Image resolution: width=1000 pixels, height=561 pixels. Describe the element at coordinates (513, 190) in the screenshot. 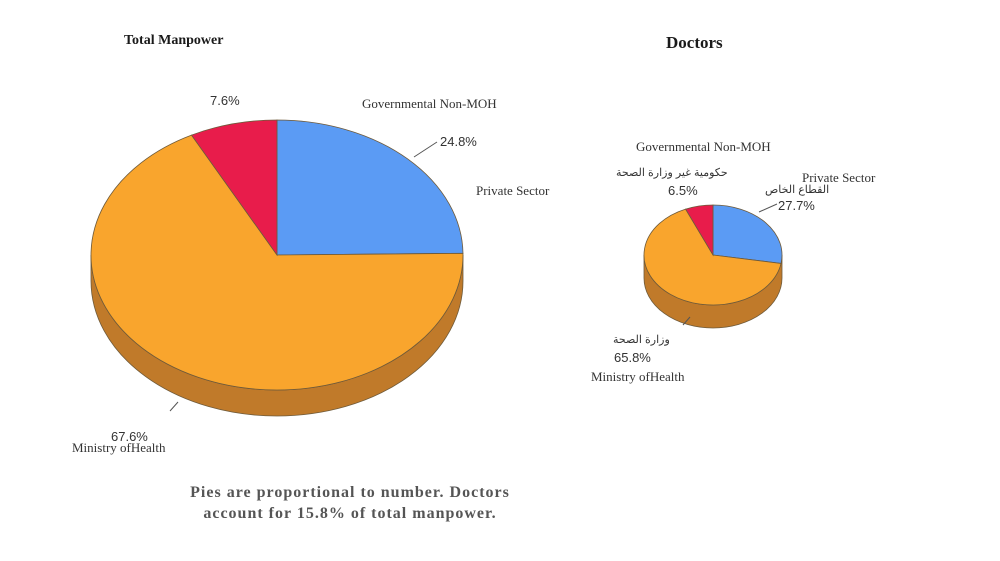

I see `label-private-name-1: Private Sector` at that location.